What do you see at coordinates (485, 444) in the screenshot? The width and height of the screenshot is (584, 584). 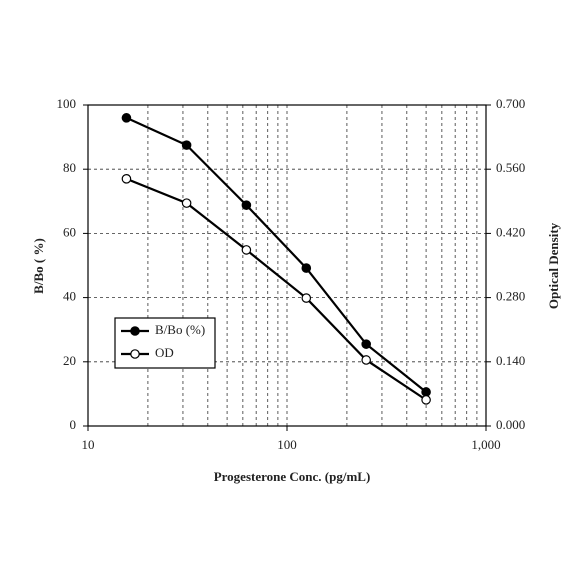 I see `x-tick-label: 1,000` at bounding box center [485, 444].